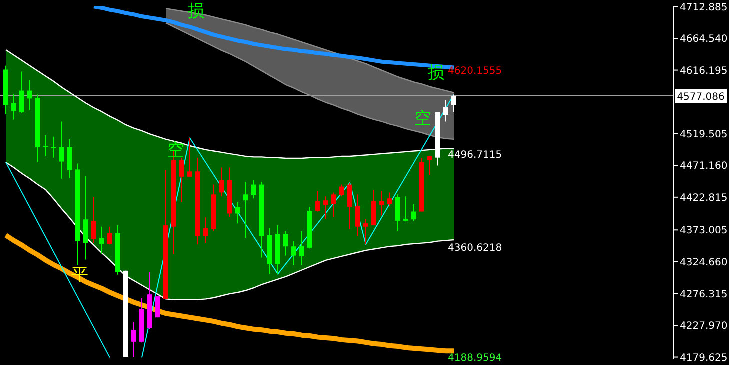 The image size is (729, 365). I want to click on y-tick-label: 4373.005, so click(704, 231).